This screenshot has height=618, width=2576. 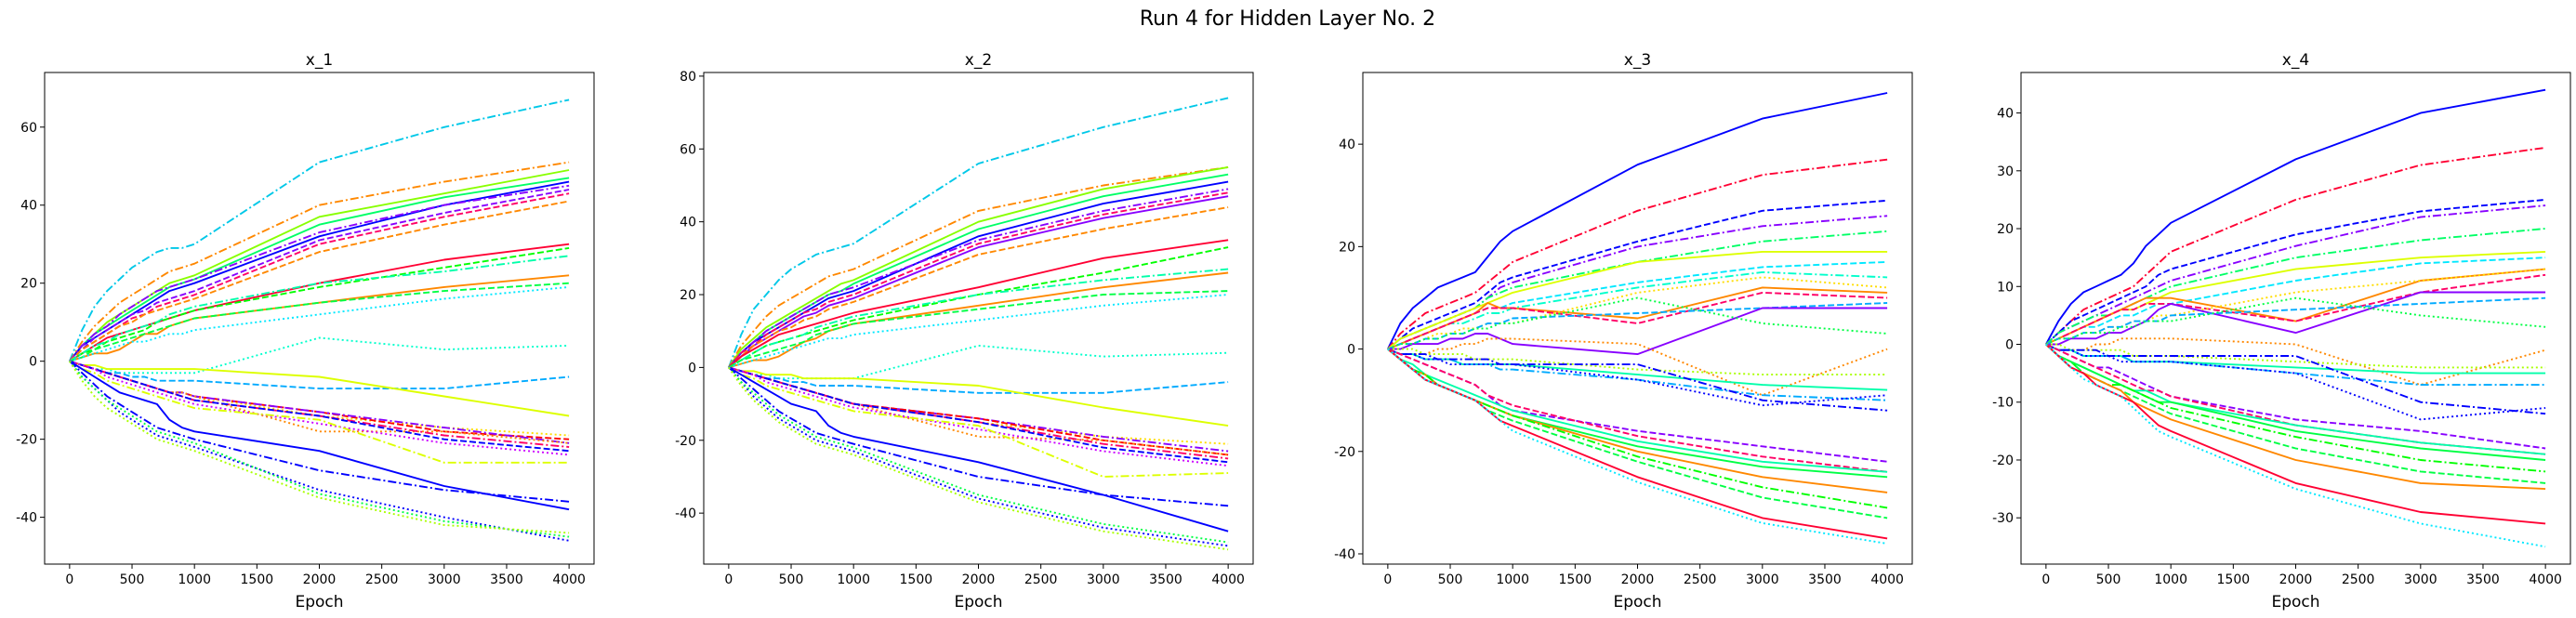 I want to click on y-tick-label: 10, so click(x=2005, y=287).